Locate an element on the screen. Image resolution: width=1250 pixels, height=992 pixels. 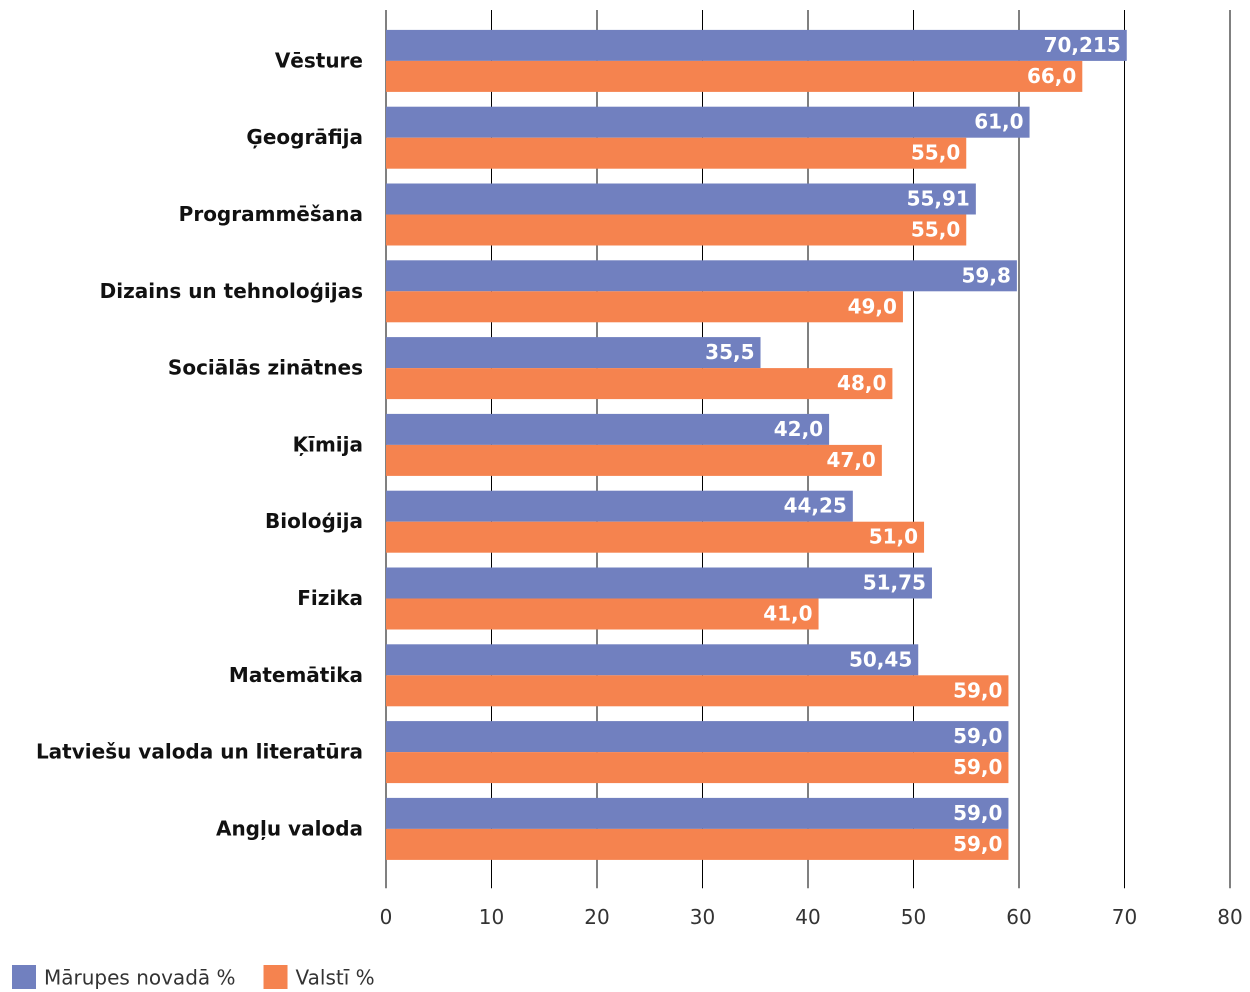
legend-label: Valstī % is located at coordinates (335, 978).